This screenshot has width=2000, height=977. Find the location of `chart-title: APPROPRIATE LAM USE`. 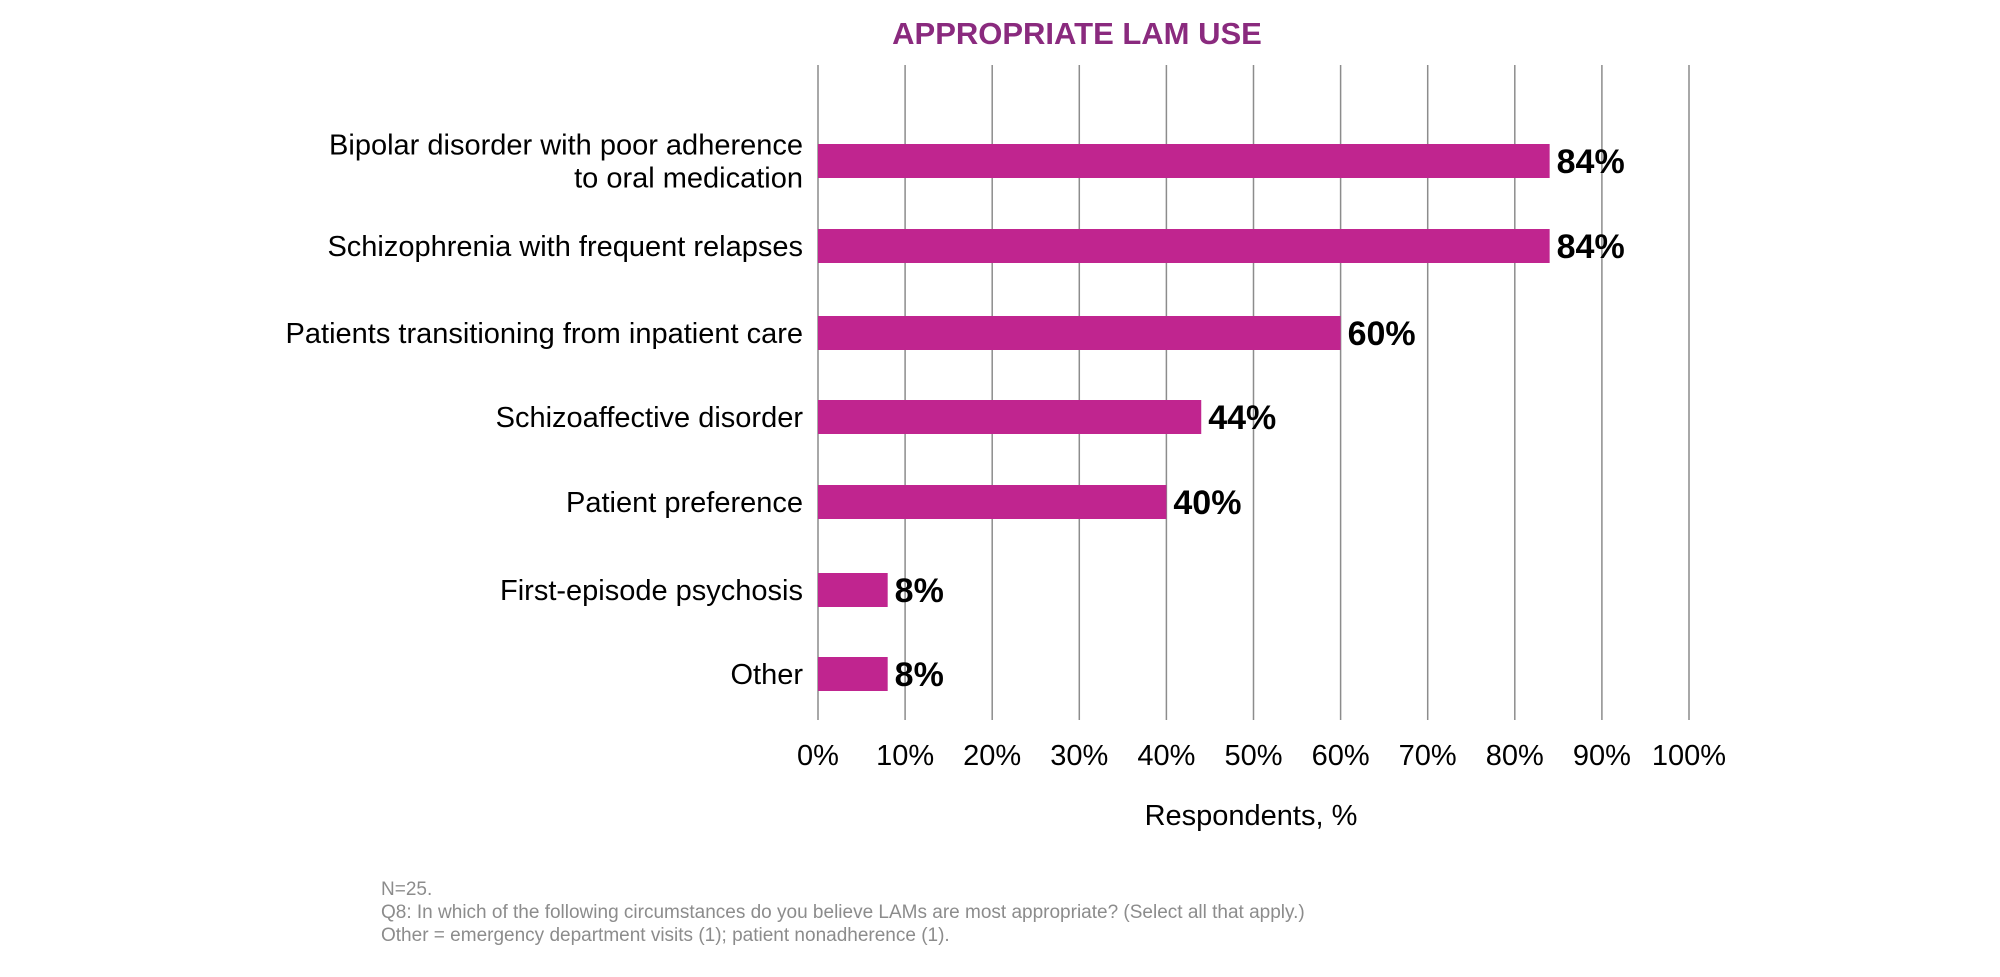

chart-title: APPROPRIATE LAM USE is located at coordinates (1077, 33).